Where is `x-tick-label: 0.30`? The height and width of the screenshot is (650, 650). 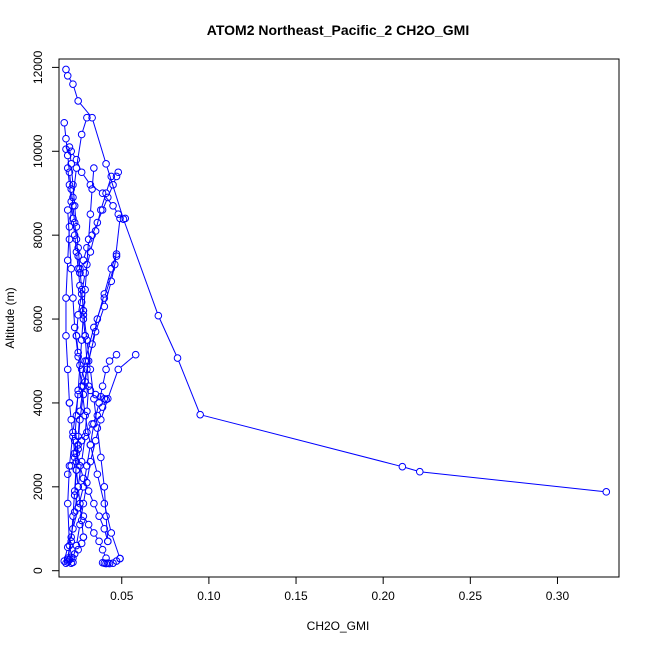
x-tick-label: 0.30 is located at coordinates (558, 596).